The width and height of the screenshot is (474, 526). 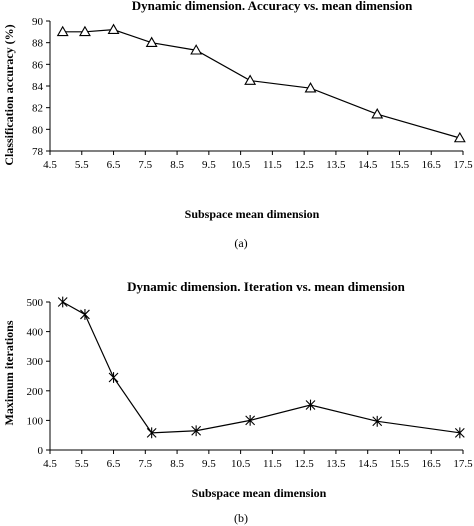 What do you see at coordinates (463, 464) in the screenshot?
I see `panel-b-x-tick-label: 17.5` at bounding box center [463, 464].